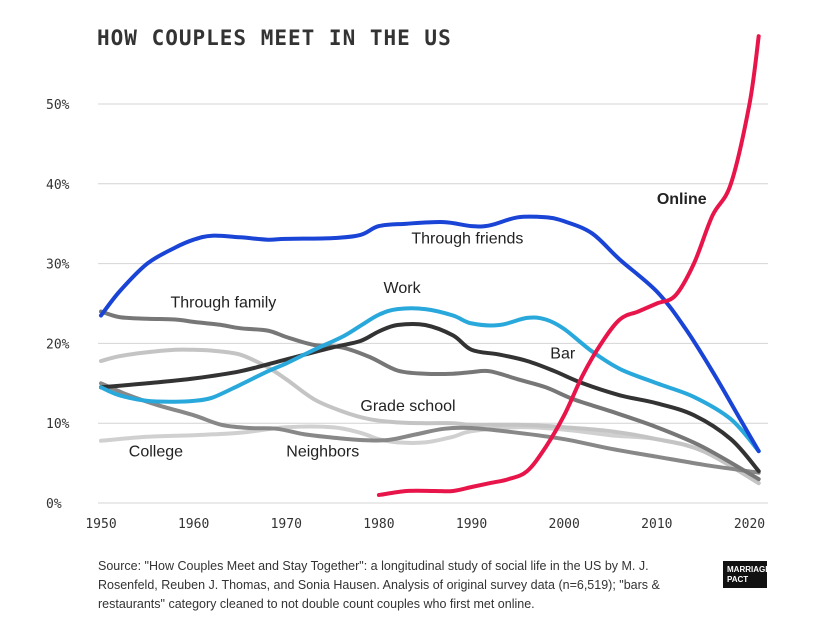  I want to click on series-line-neighbors, so click(430, 428).